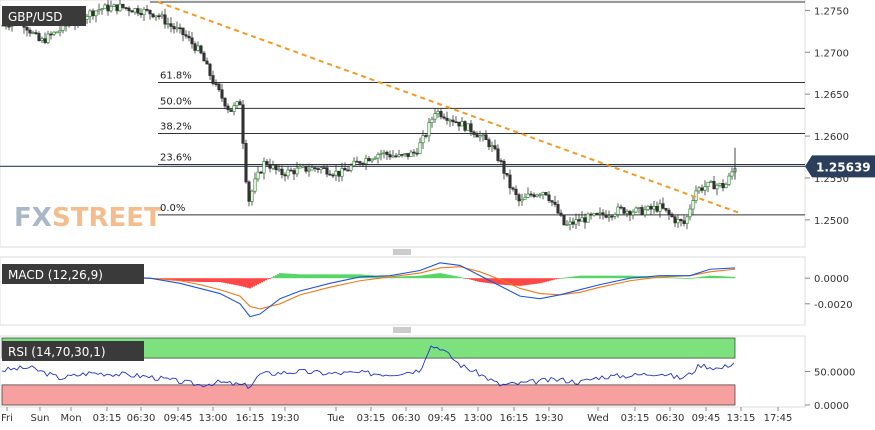 The height and width of the screenshot is (430, 875). I want to click on price-title-badge: GBP/USD, so click(44, 16).